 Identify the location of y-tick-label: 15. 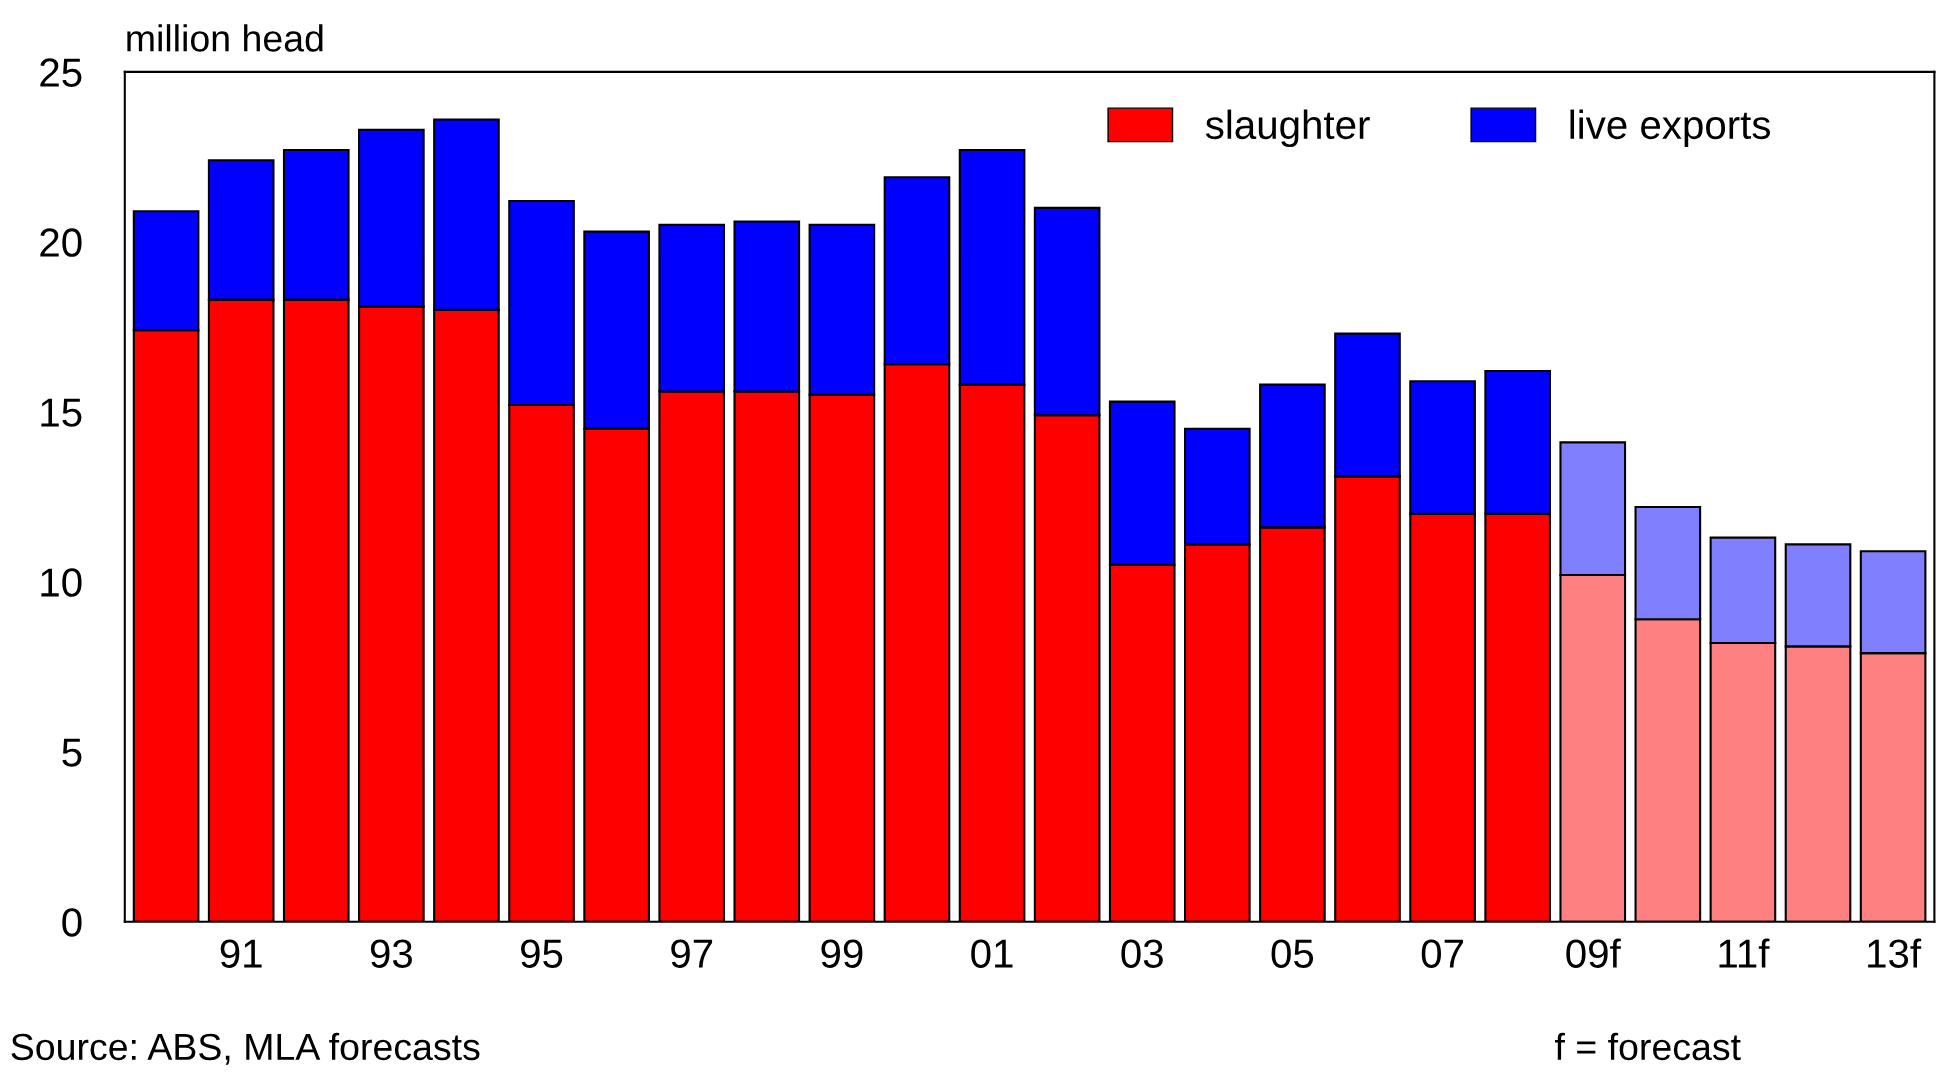
(61, 412).